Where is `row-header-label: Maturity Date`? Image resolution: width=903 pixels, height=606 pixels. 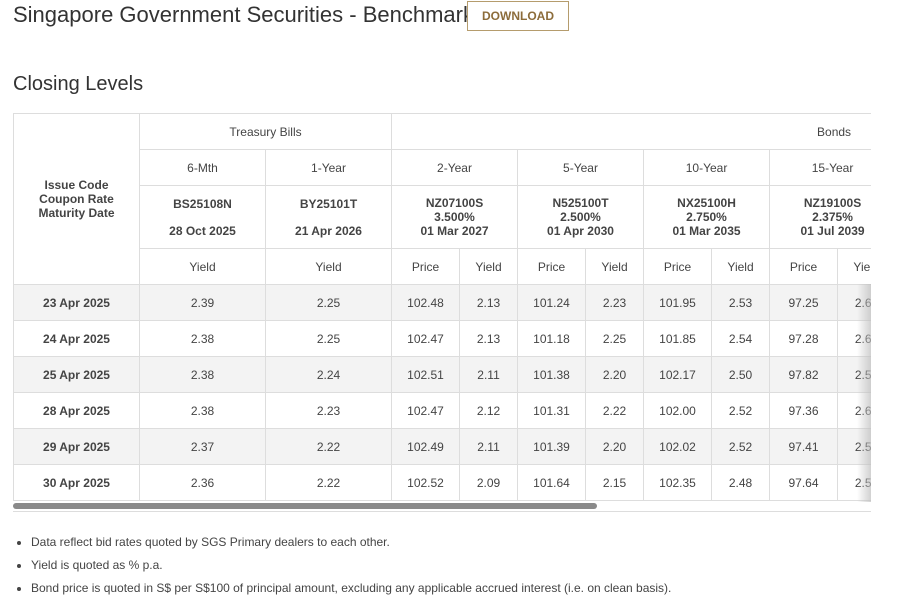
row-header-label: Maturity Date is located at coordinates (76, 213).